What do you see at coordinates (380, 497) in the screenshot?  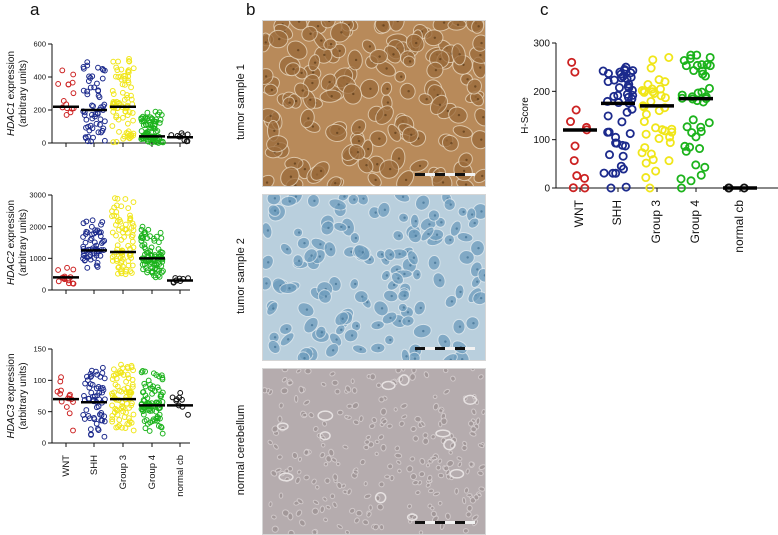 I see `cell-outline` at bounding box center [380, 497].